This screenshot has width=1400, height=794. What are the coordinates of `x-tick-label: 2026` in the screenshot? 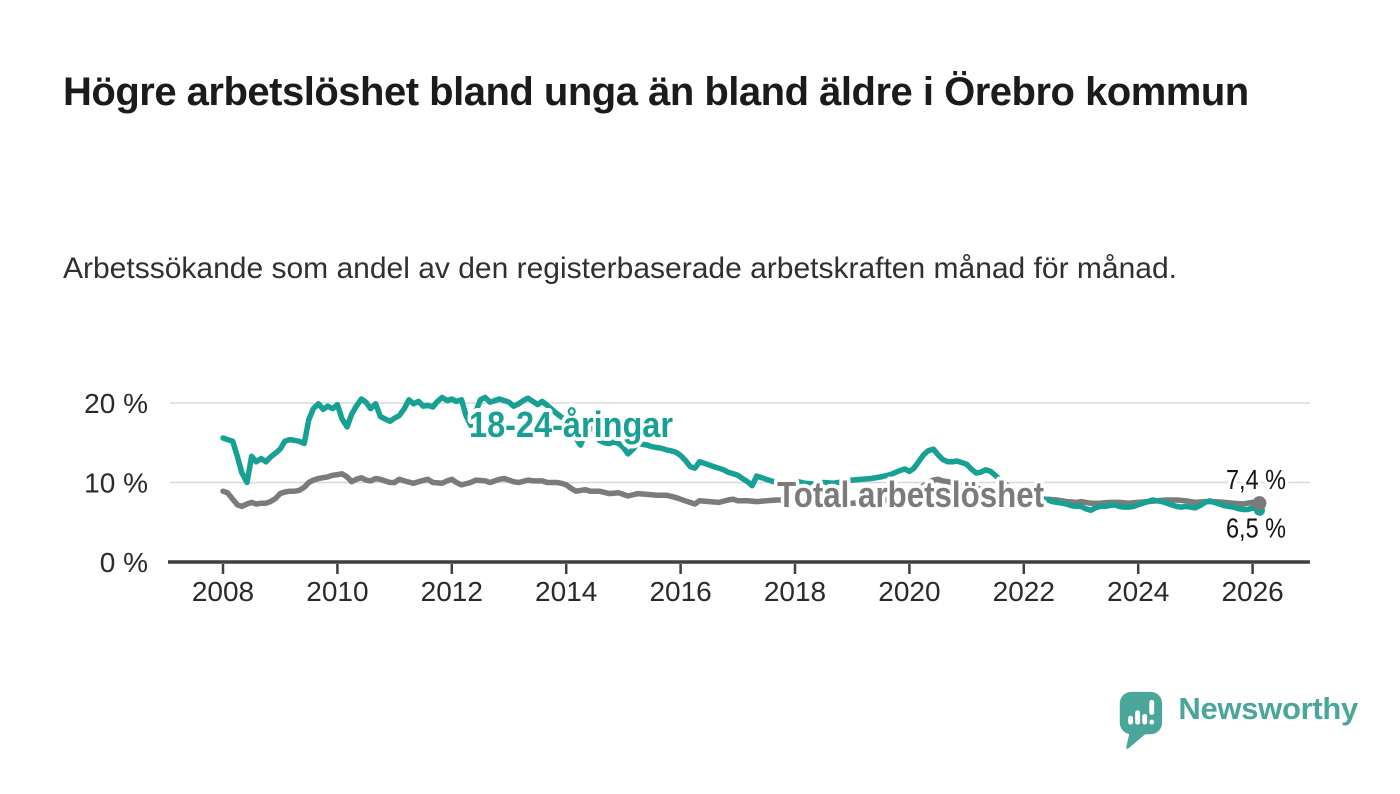 It's located at (1252, 591).